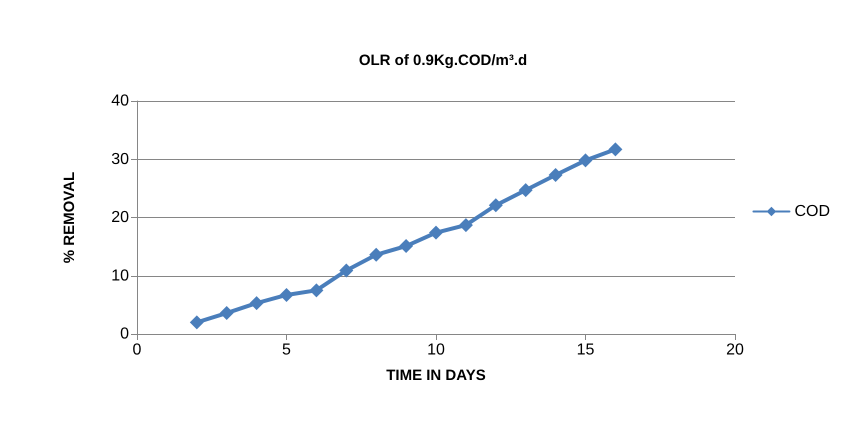 The width and height of the screenshot is (853, 423). What do you see at coordinates (585, 350) in the screenshot?
I see `x-tick-label: 15` at bounding box center [585, 350].